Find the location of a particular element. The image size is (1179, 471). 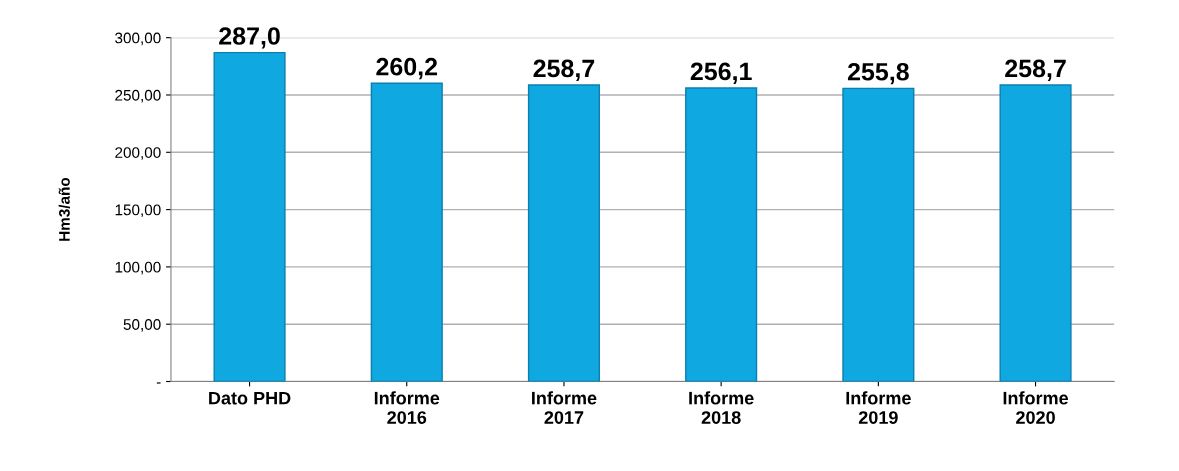

y-tick-label: 50,00 is located at coordinates (142, 325).